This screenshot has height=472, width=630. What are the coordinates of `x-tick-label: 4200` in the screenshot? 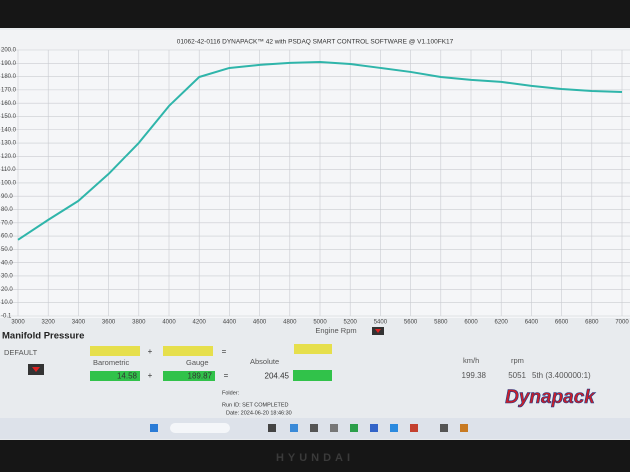 It's located at (200, 323).